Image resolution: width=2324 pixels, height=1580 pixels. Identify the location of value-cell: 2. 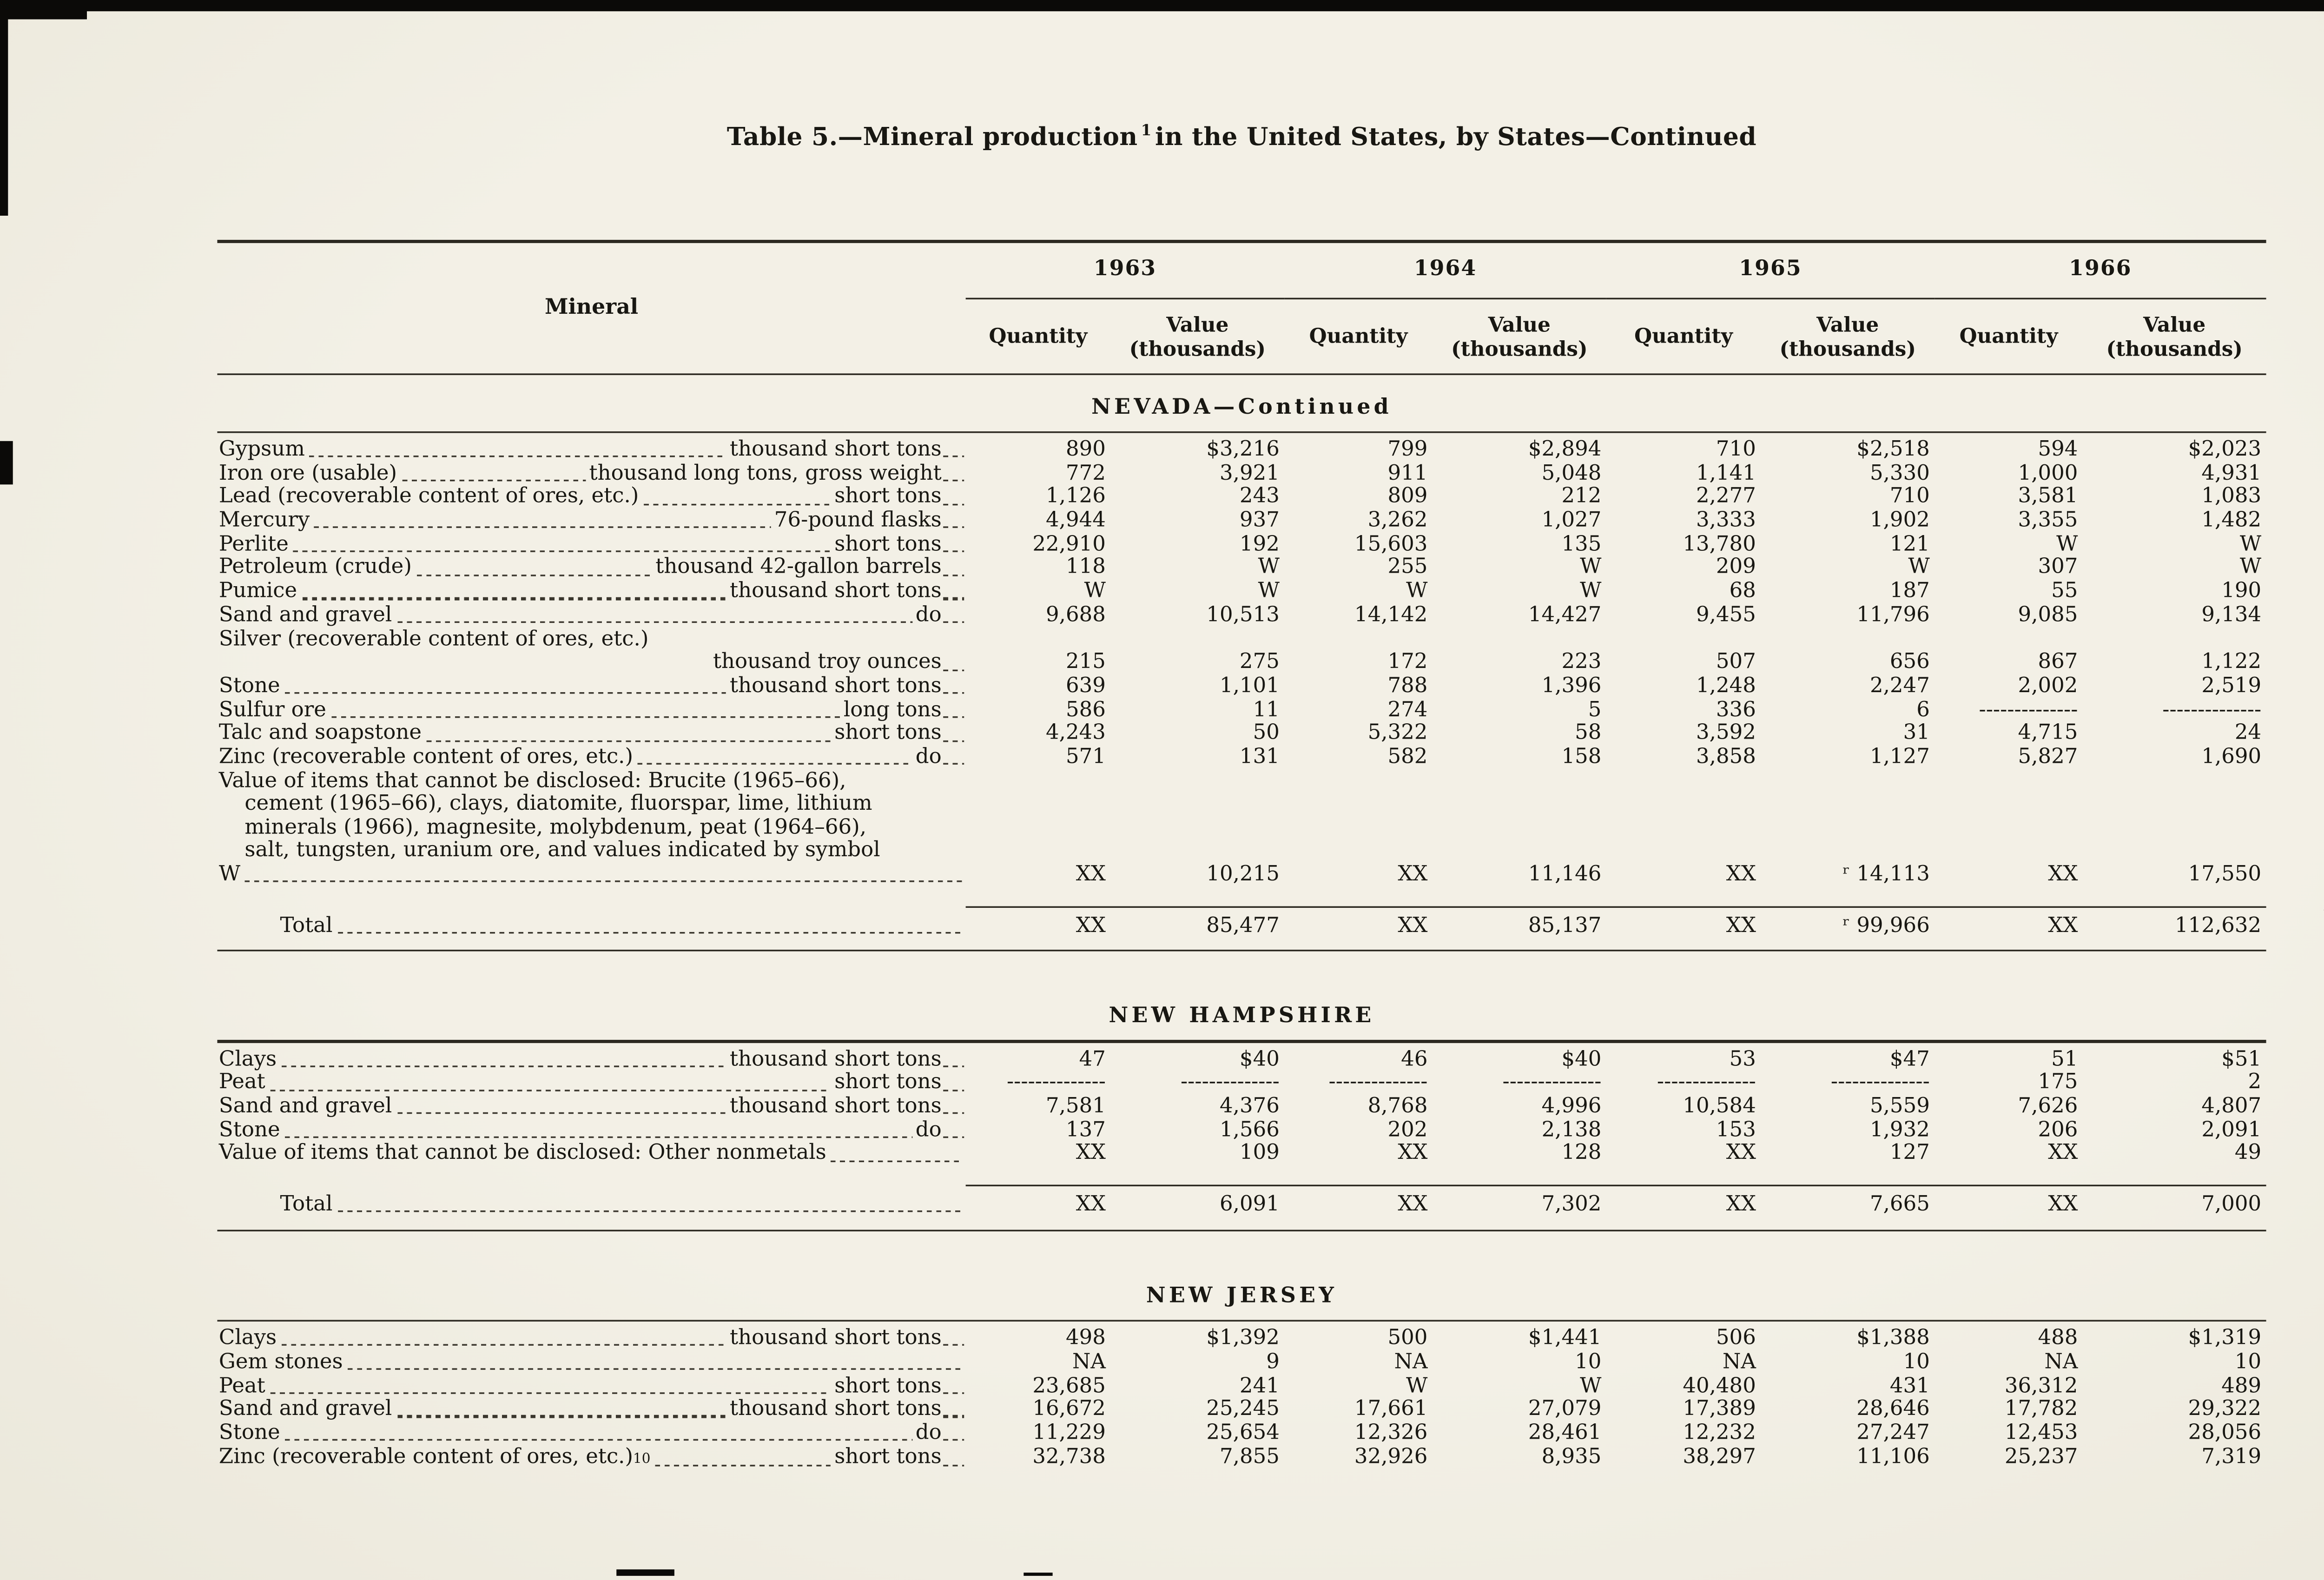
(2255, 1083).